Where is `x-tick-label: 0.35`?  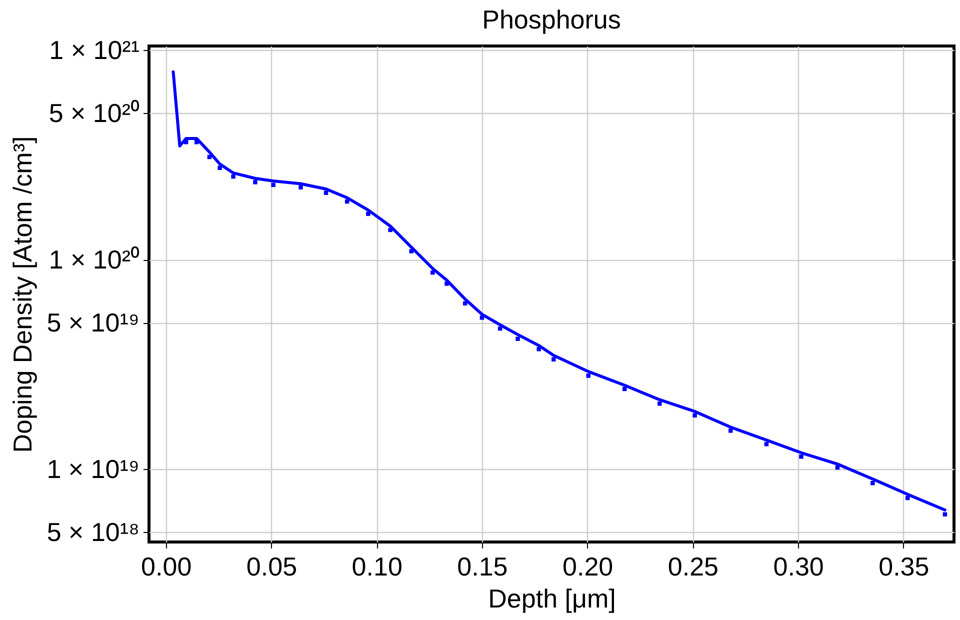
x-tick-label: 0.35 is located at coordinates (904, 567).